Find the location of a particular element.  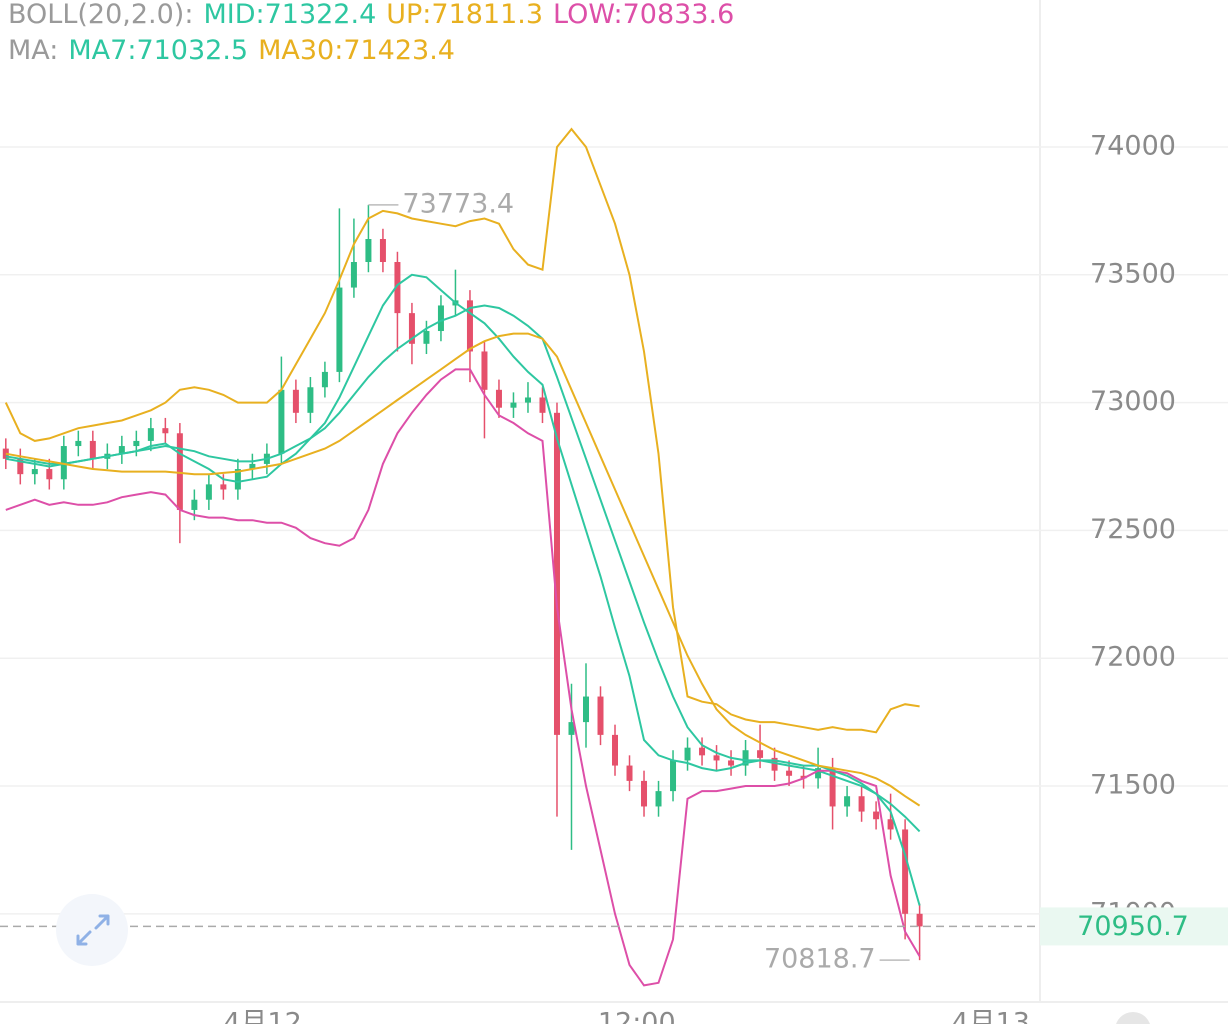

indicator-name: LOW: is located at coordinates (588, 15).